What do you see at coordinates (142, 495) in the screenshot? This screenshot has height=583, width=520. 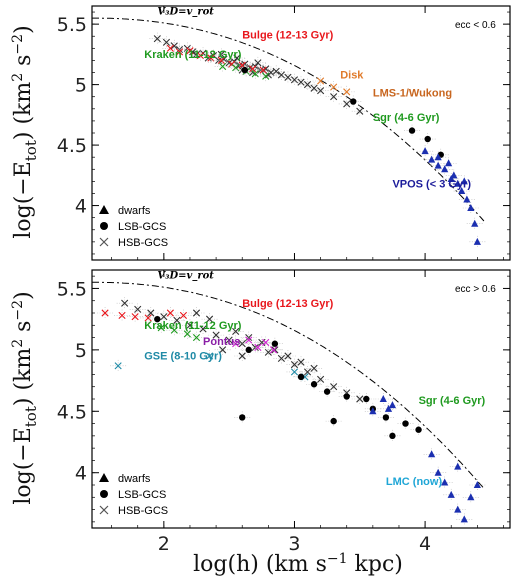 I see `legend-label: LSB-GCS` at bounding box center [142, 495].